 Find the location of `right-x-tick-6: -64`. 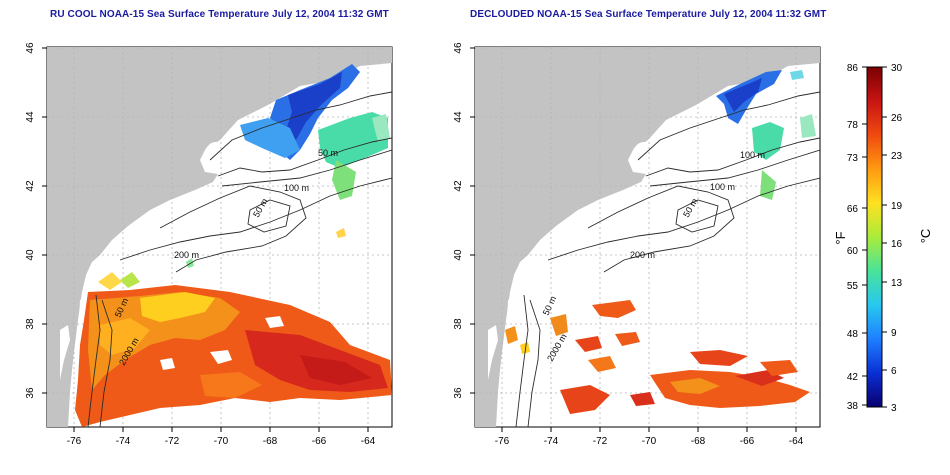

right-x-tick-6: -64 is located at coordinates (796, 441).